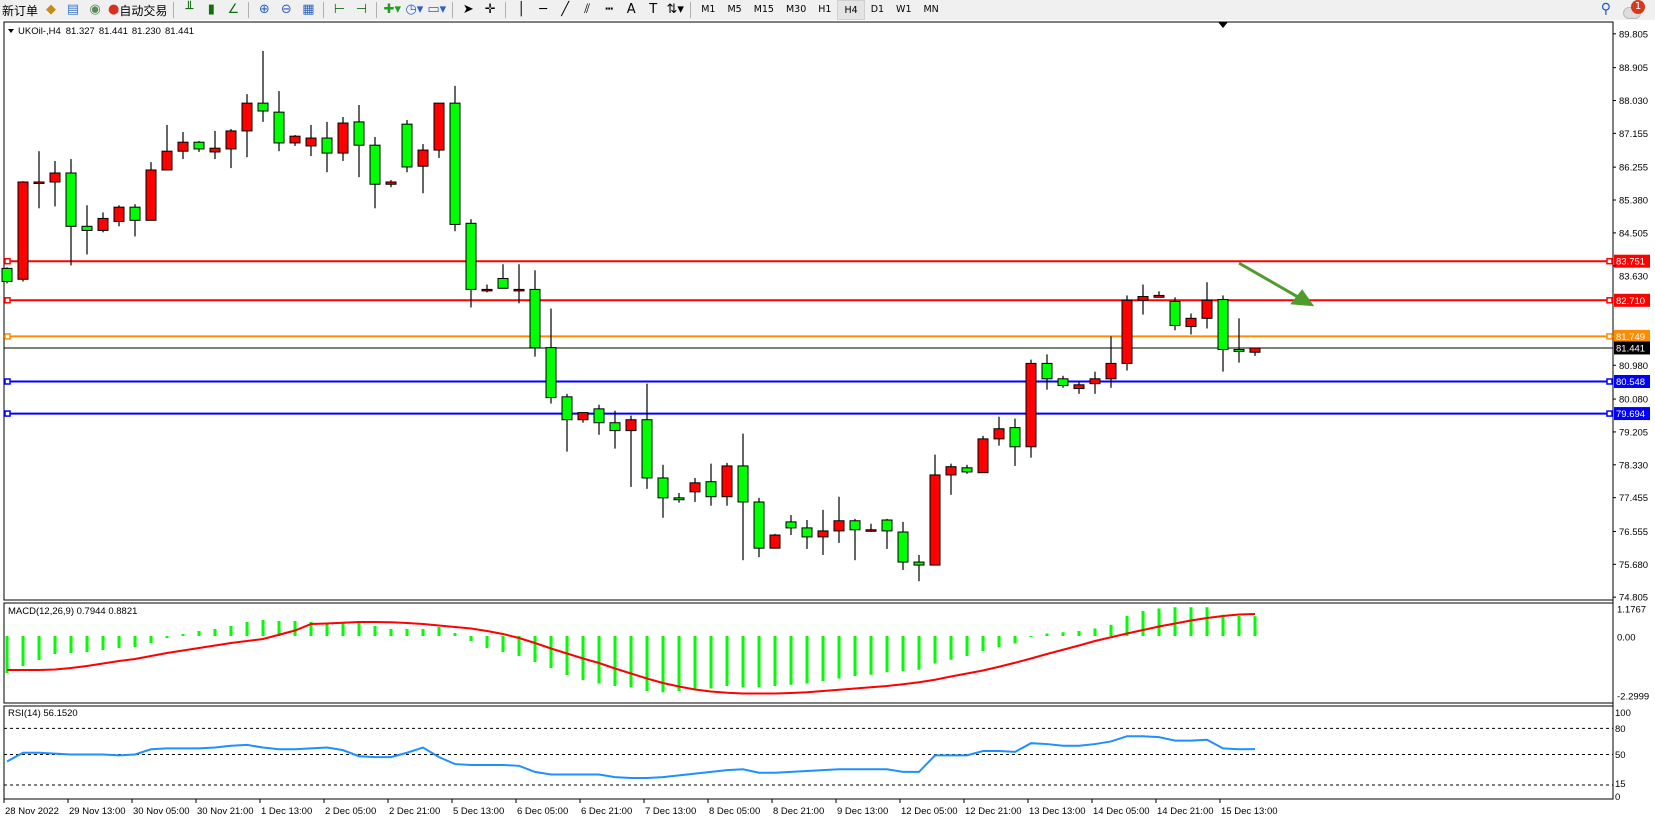 The image size is (1655, 822). What do you see at coordinates (137, 10) in the screenshot?
I see `auto-trading-button: ● 自动交易` at bounding box center [137, 10].